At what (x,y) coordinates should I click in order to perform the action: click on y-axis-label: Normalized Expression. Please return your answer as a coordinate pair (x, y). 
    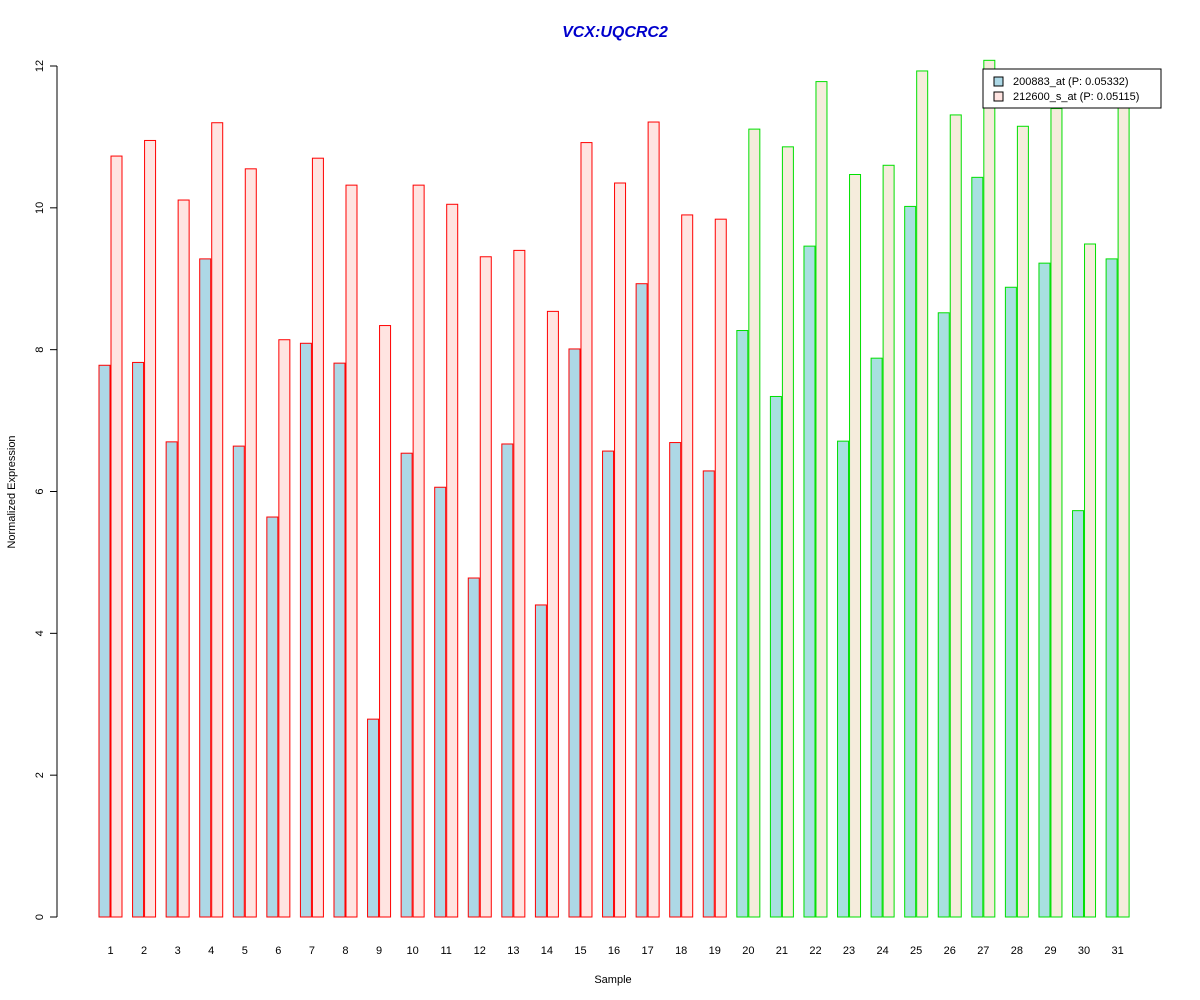
    Looking at the image, I should click on (12, 491).